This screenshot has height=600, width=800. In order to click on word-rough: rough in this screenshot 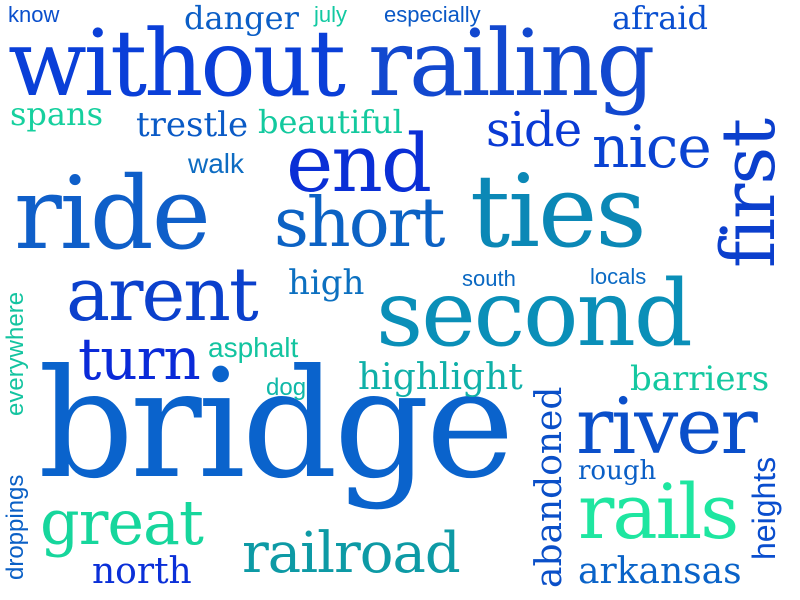, I will do `click(617, 471)`.